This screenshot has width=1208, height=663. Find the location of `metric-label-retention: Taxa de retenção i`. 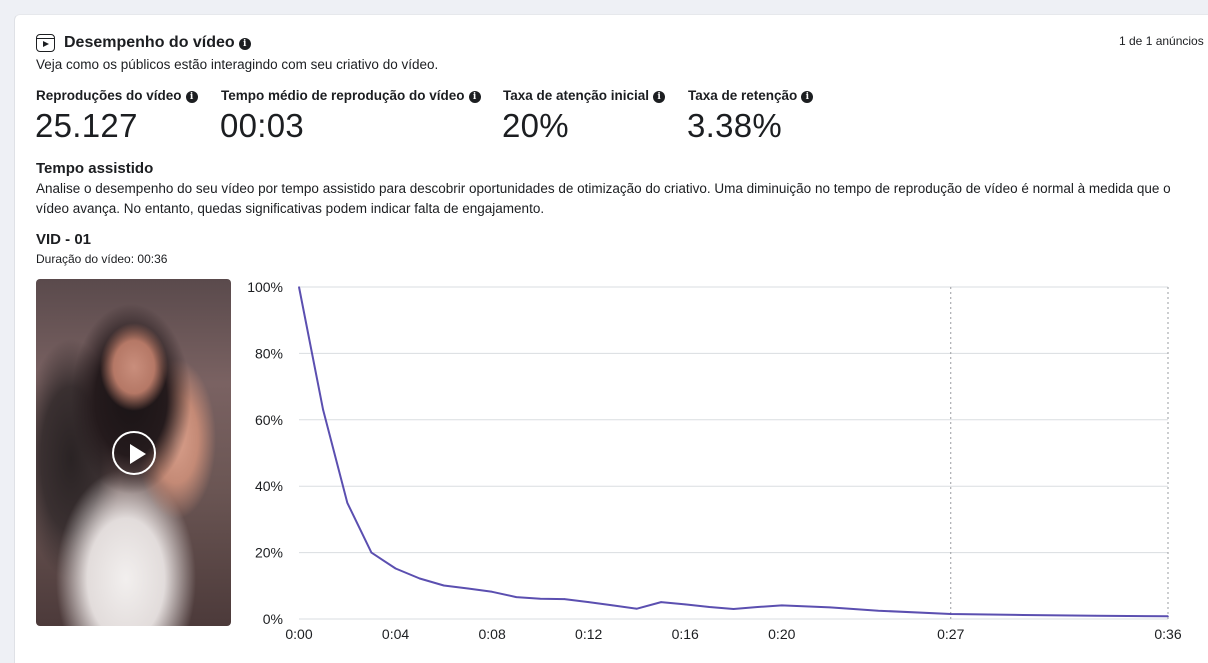

metric-label-retention: Taxa de retenção i is located at coordinates (751, 95).